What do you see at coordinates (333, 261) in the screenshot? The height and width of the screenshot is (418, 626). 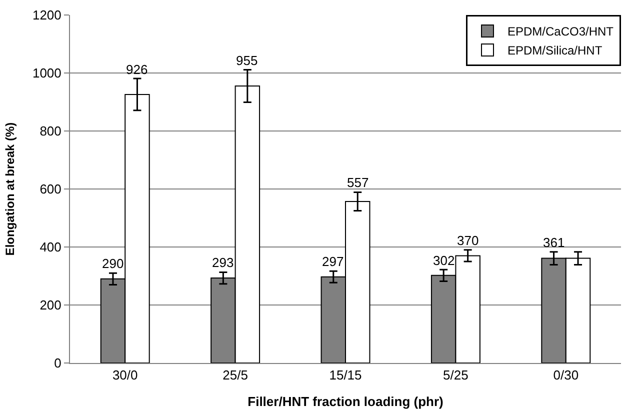 I see `data-label: 297` at bounding box center [333, 261].